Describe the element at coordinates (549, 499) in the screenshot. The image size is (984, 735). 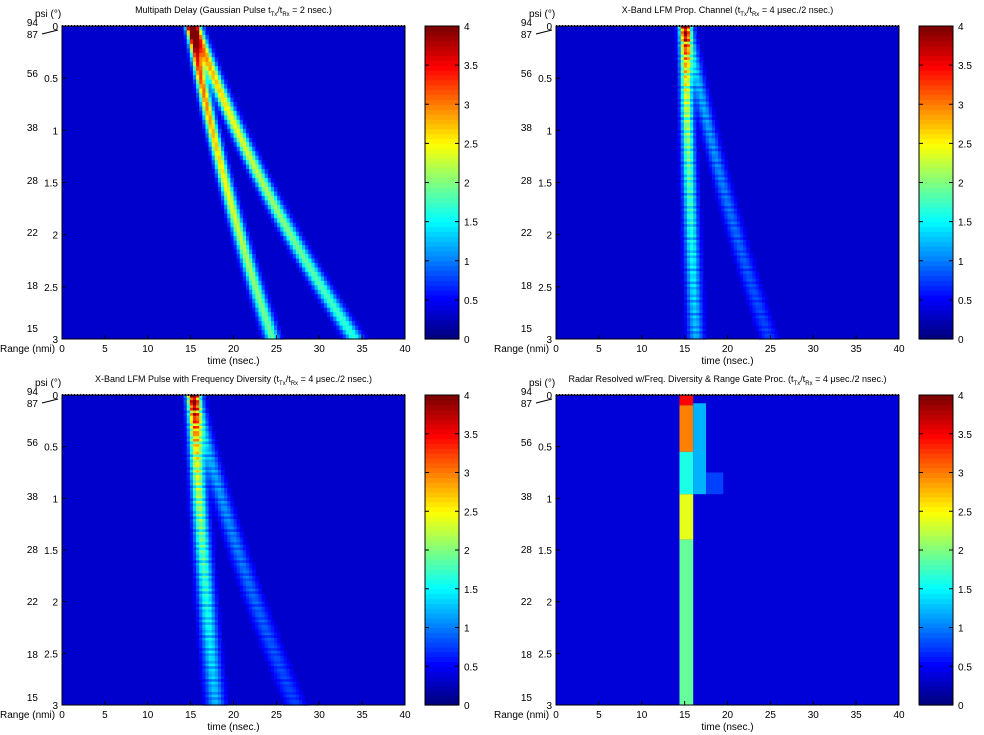
I see `y-tick-label: 1` at that location.